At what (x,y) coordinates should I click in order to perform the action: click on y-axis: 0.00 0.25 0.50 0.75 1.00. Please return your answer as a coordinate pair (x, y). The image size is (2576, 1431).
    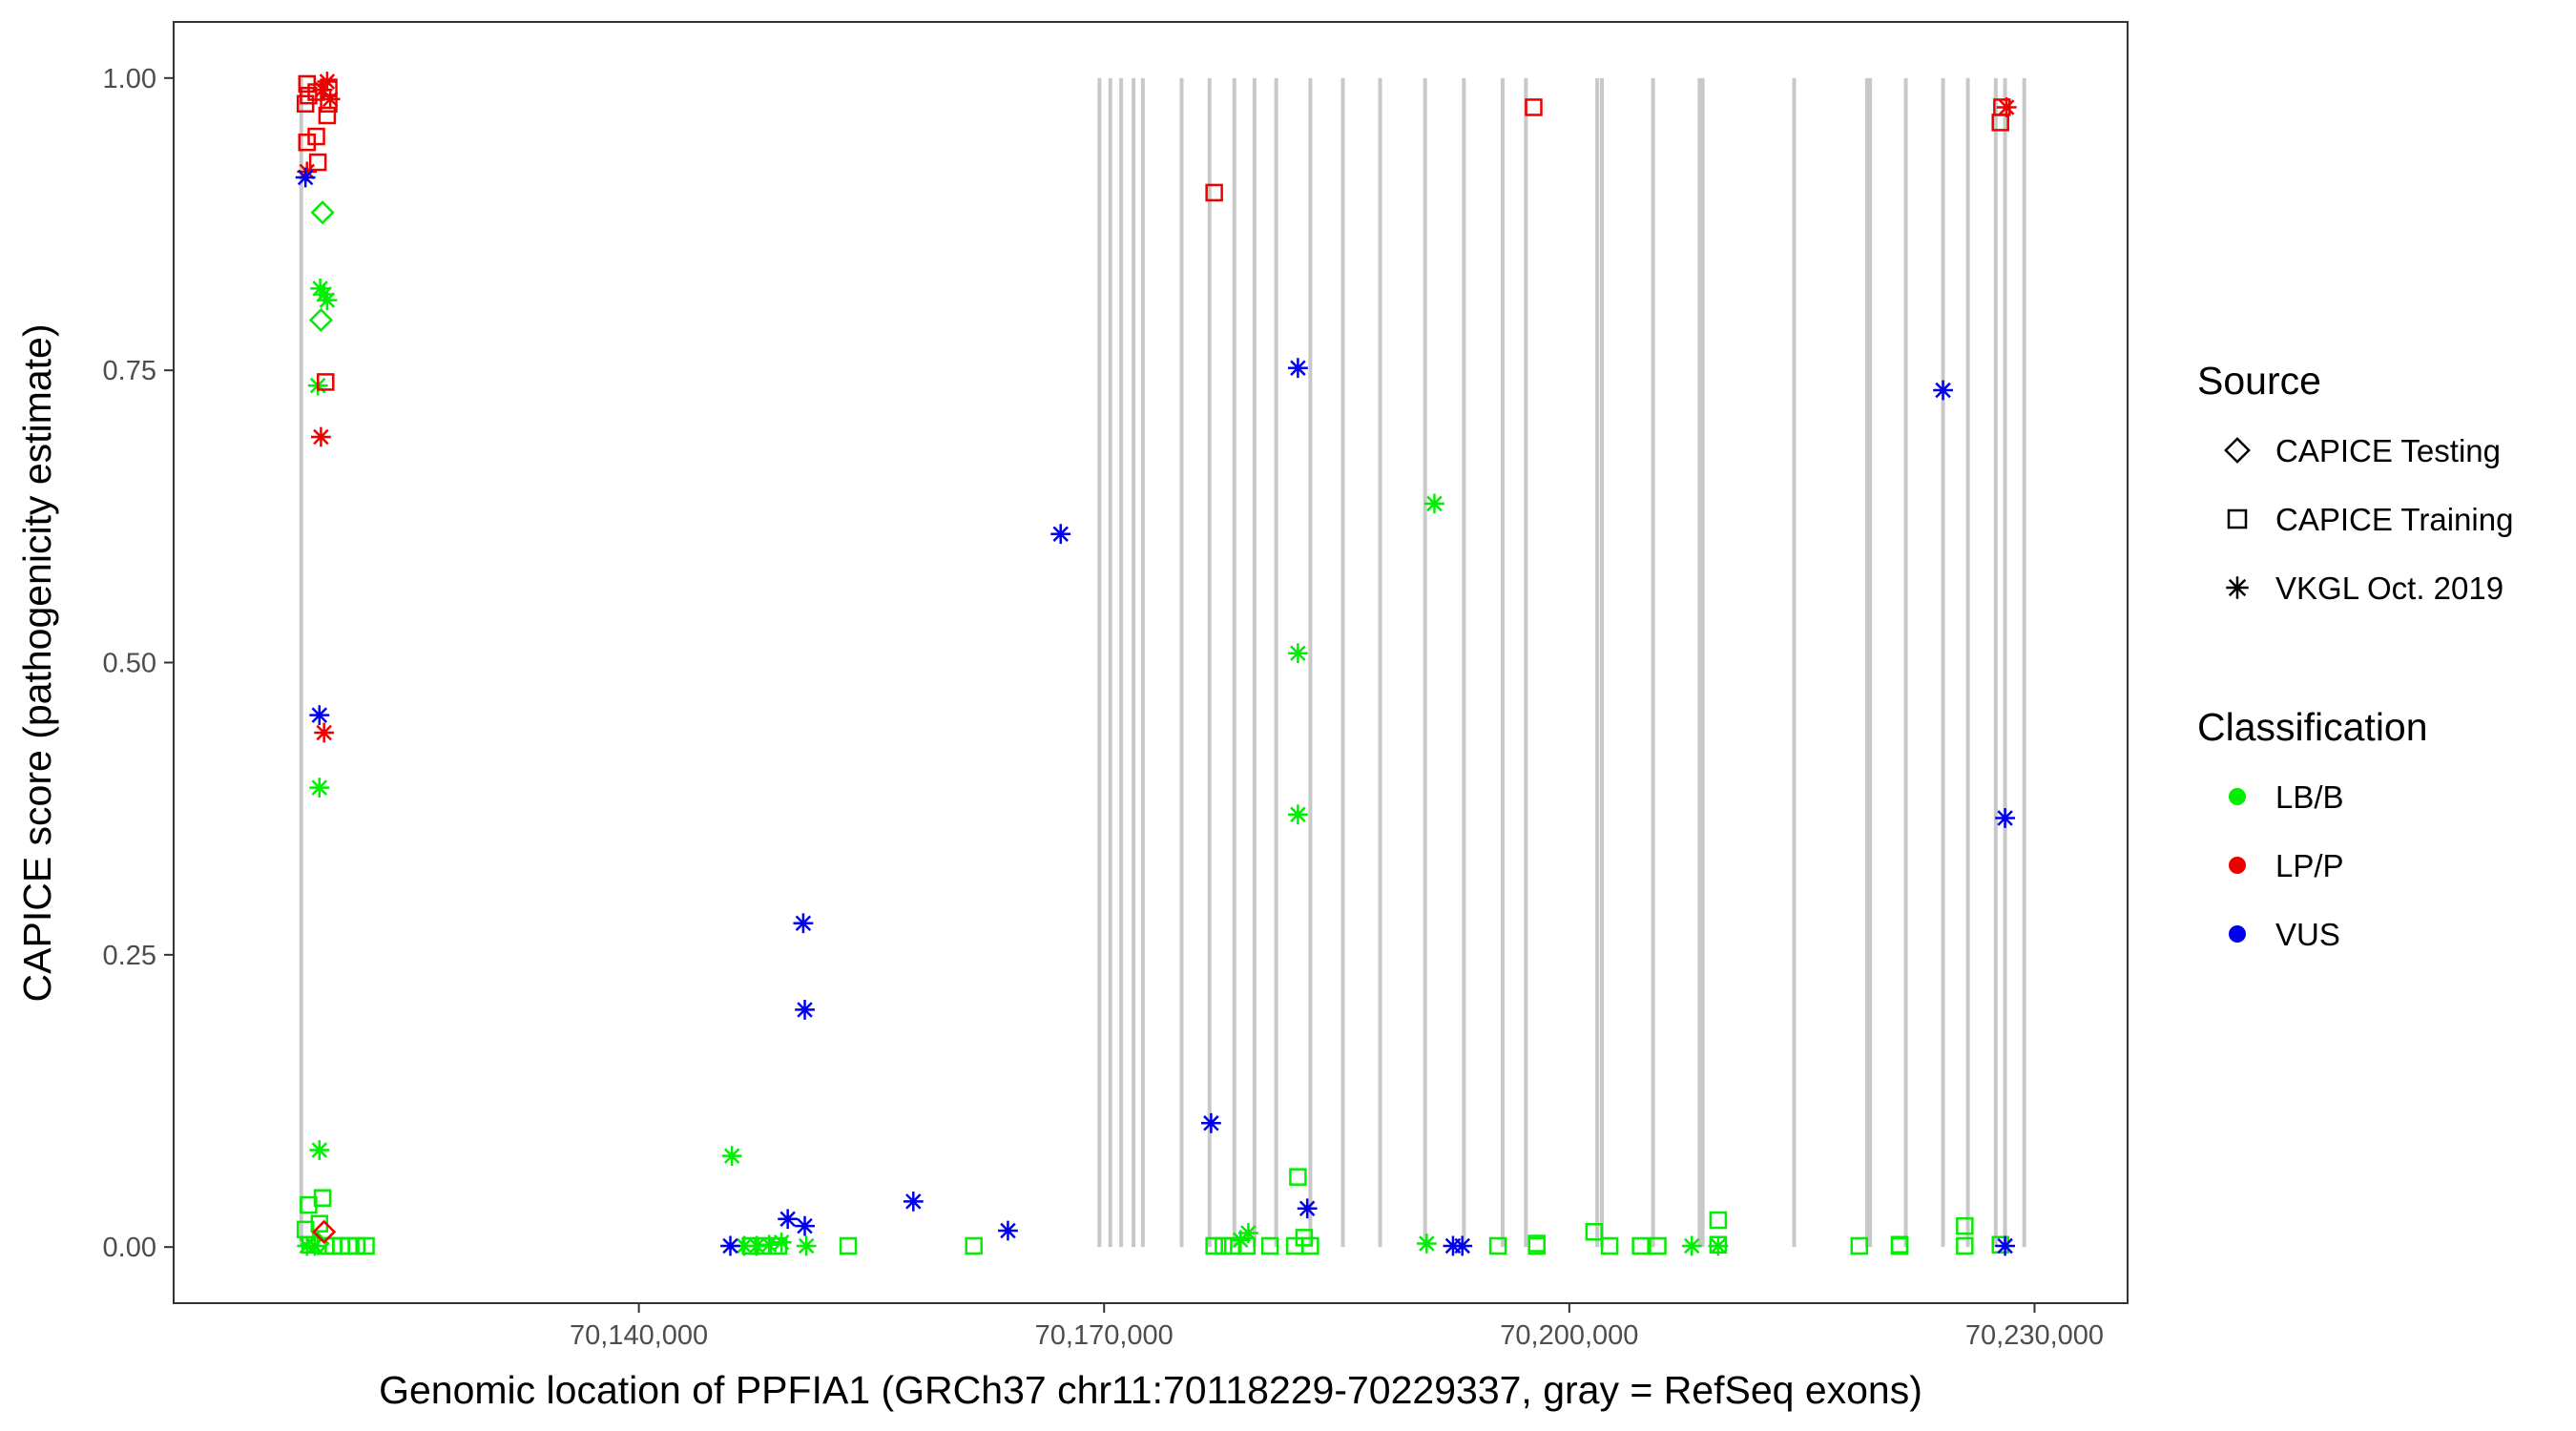
    Looking at the image, I should click on (138, 663).